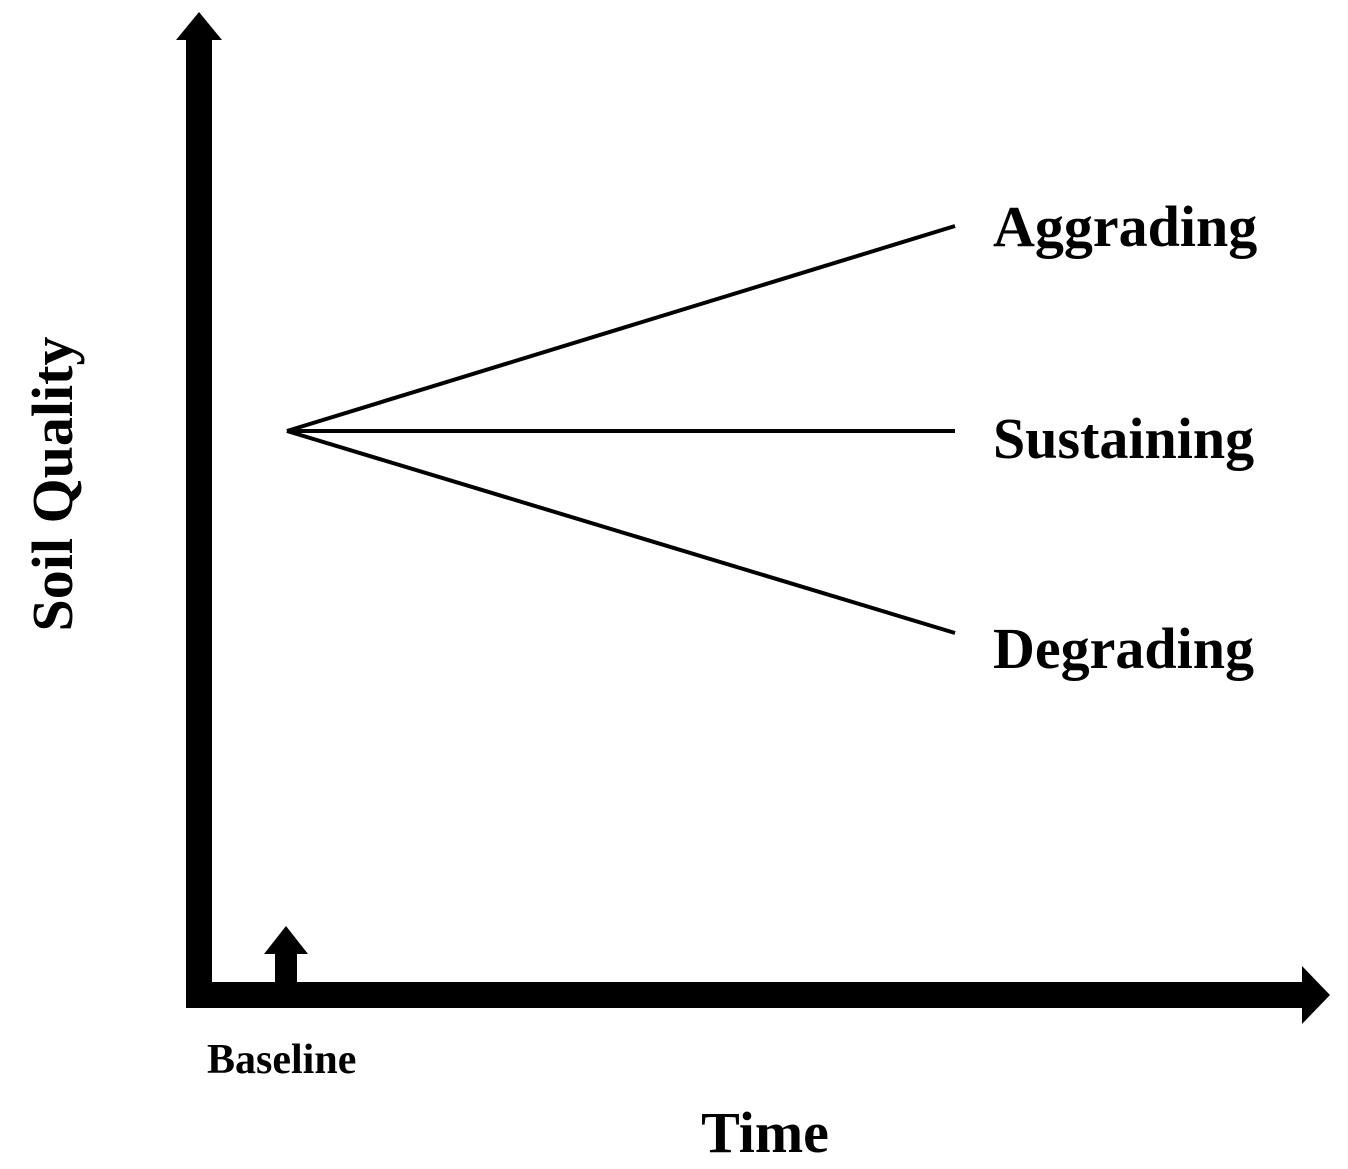 This screenshot has width=1348, height=1169. Describe the element at coordinates (199, 26) in the screenshot. I see `y-axis-arrowhead` at that location.